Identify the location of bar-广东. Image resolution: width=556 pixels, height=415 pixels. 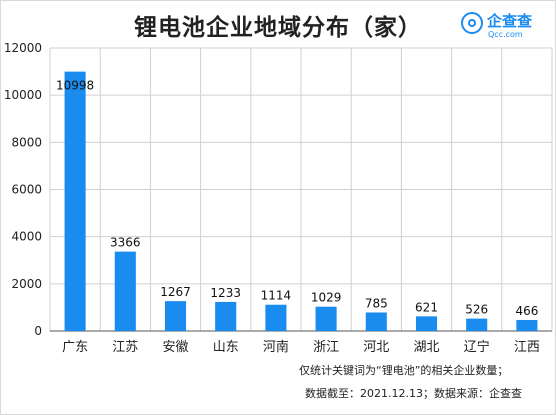
(75, 201).